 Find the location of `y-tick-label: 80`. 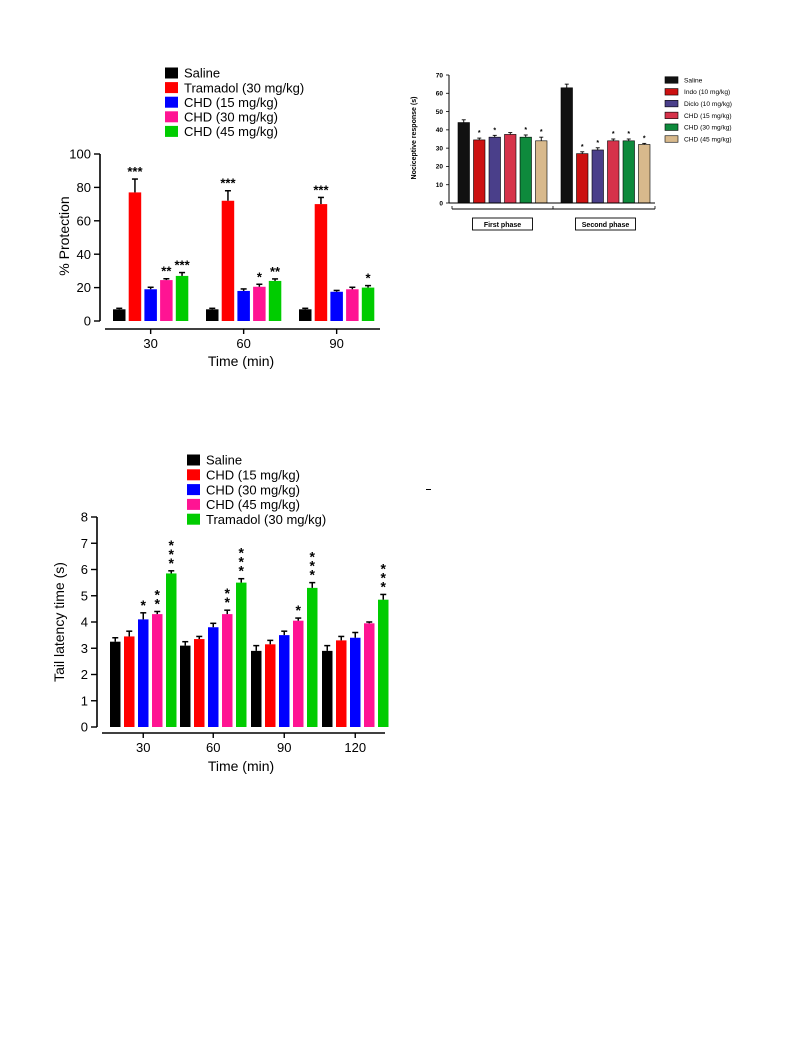

y-tick-label: 80 is located at coordinates (84, 187).